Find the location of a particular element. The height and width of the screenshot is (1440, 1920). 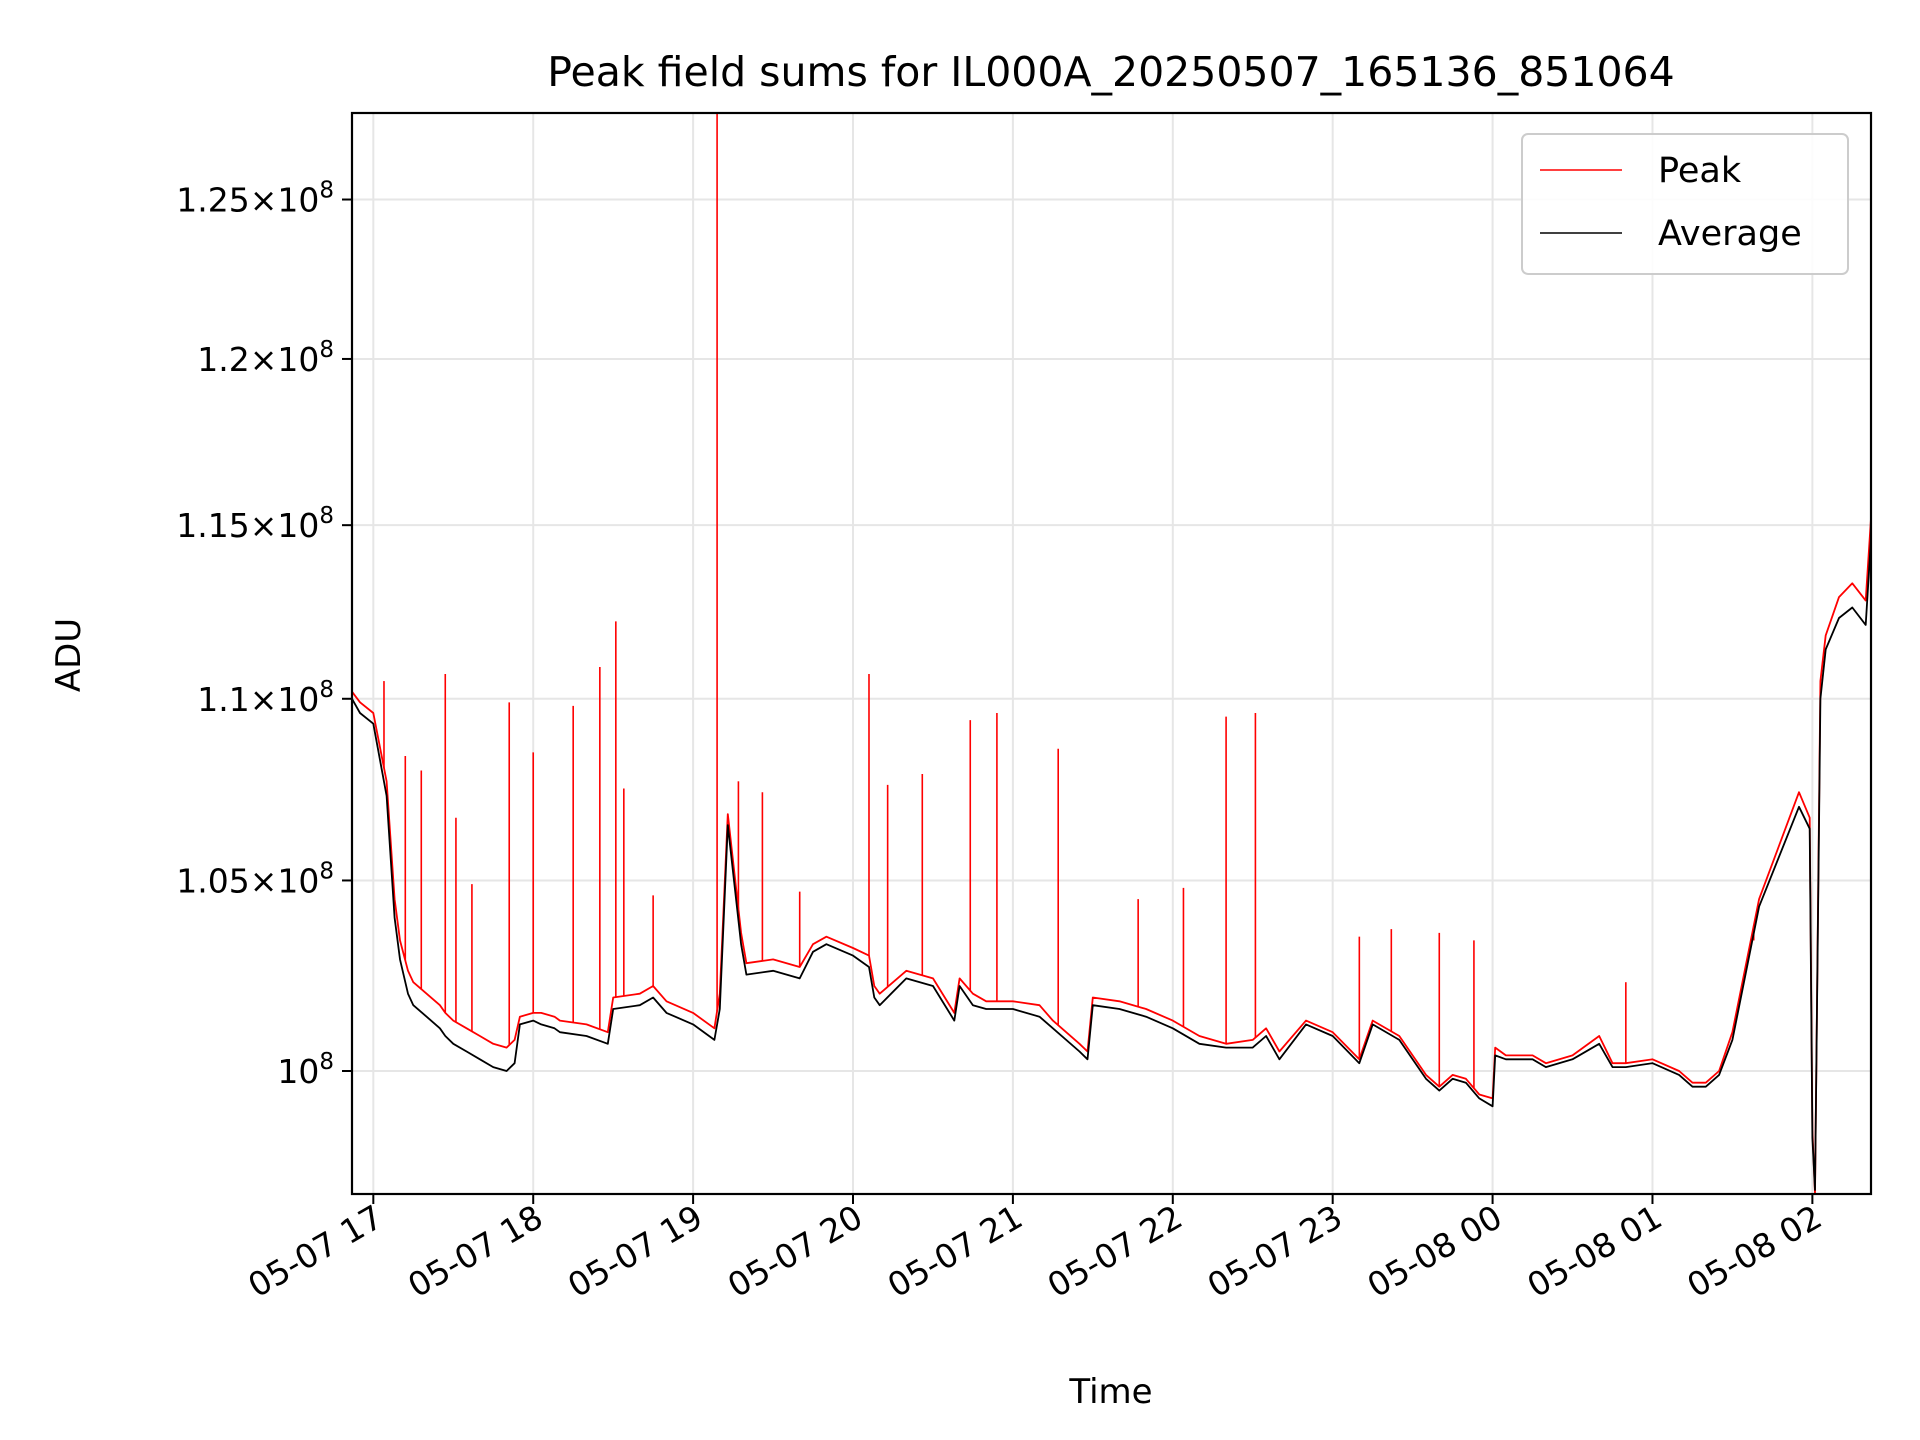

x-tick-label: 05-07 21 is located at coordinates (955, 1251).